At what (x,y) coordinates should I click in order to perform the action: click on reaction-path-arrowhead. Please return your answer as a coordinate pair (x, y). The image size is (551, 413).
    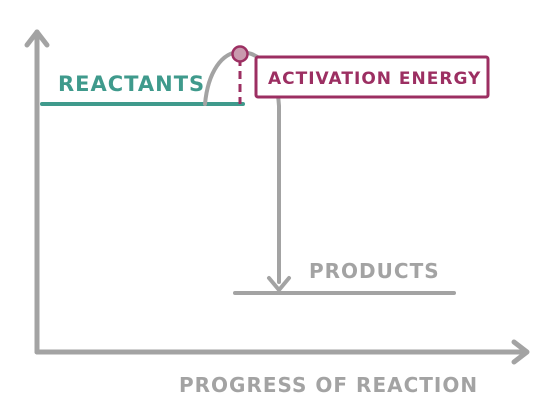
    Looking at the image, I should click on (279, 284).